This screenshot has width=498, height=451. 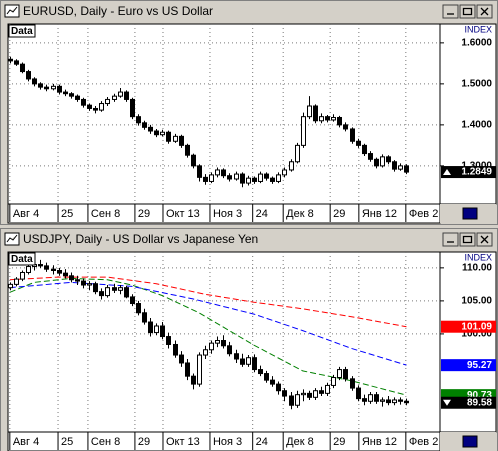 What do you see at coordinates (339, 214) in the screenshot?
I see `x-tick-label: 29` at bounding box center [339, 214].